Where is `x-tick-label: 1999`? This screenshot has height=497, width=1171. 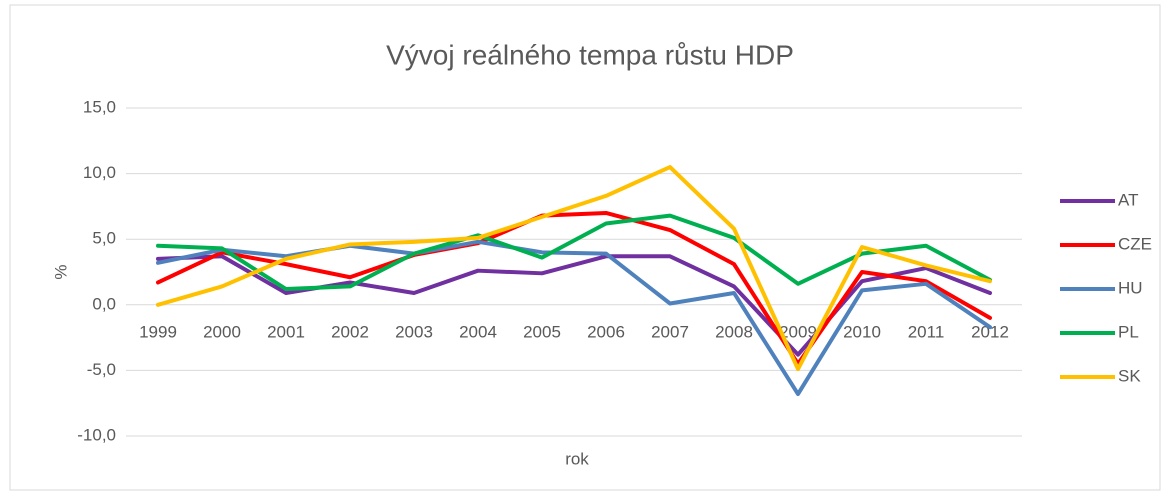
x-tick-label: 1999 is located at coordinates (158, 331).